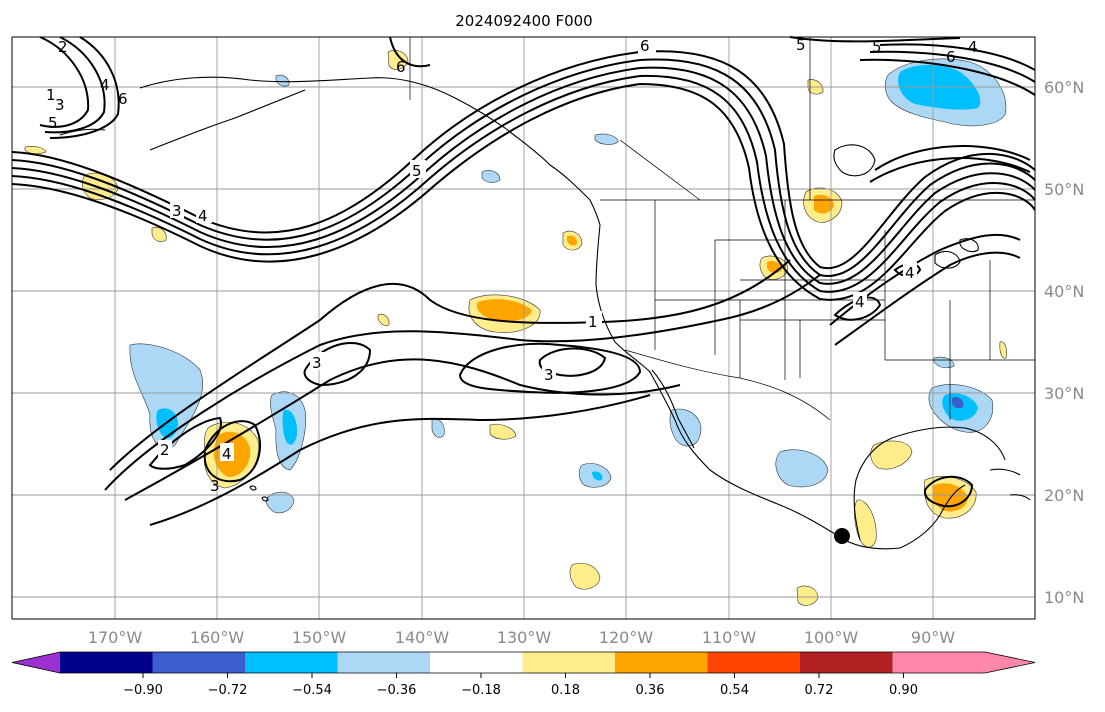 This screenshot has height=712, width=1105. I want to click on colorbar-extend-low, so click(36, 662).